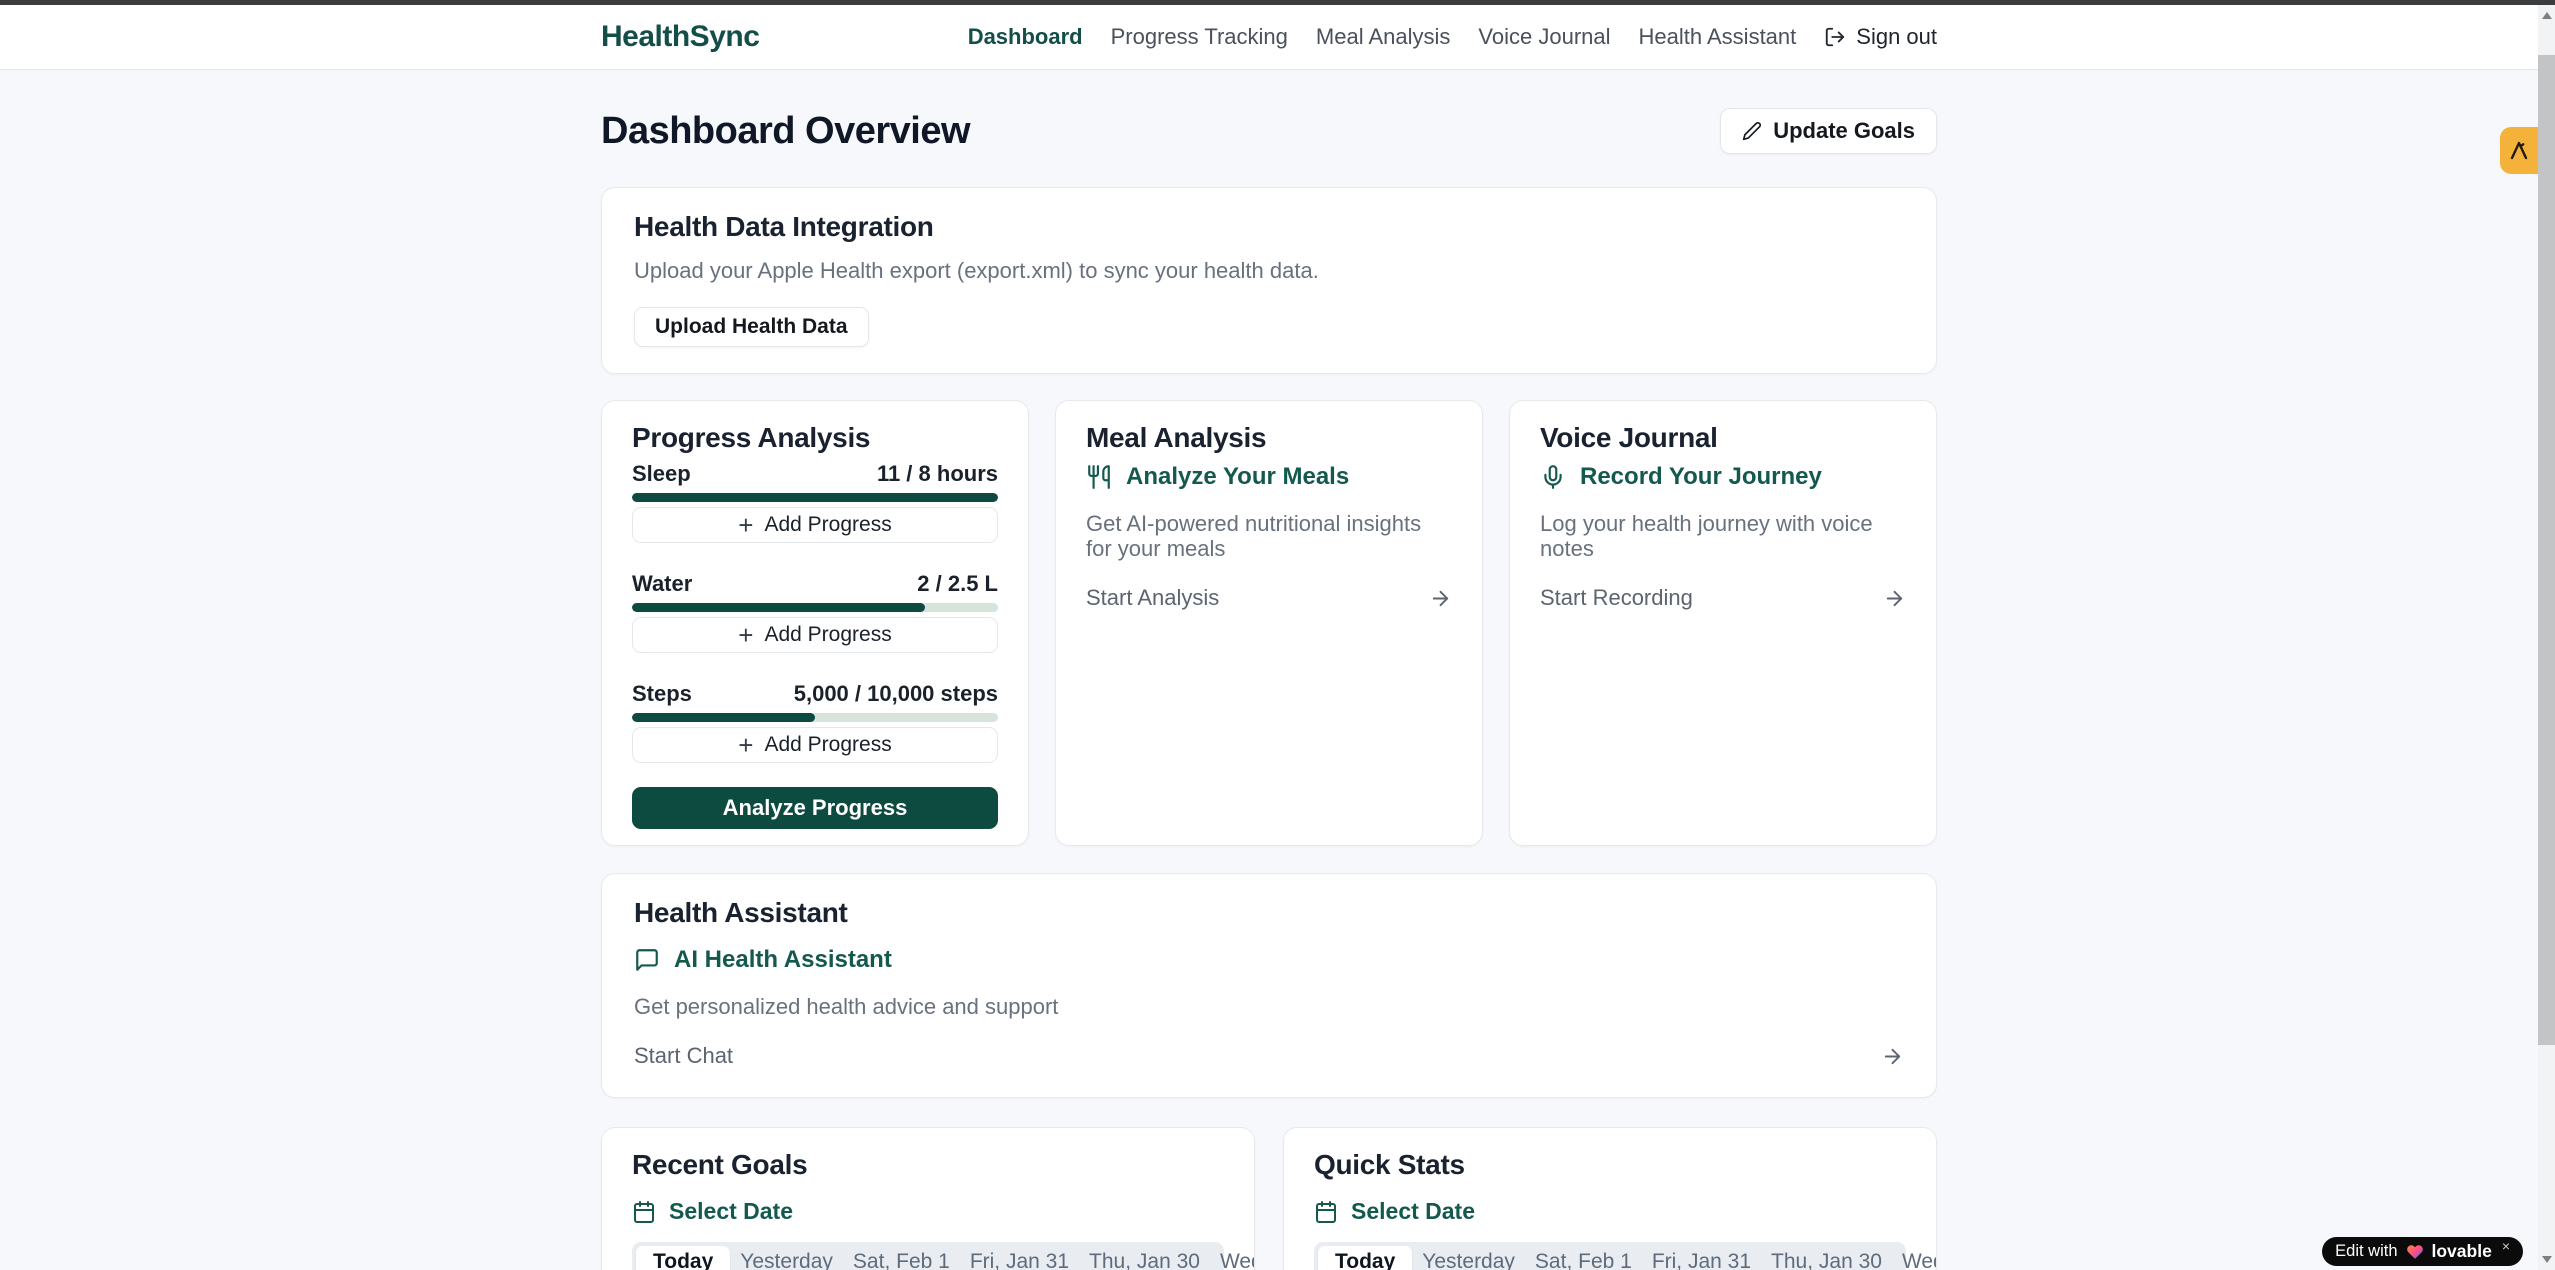 The height and width of the screenshot is (1270, 2555). I want to click on water-add-progress-button: + Add Progress, so click(815, 635).